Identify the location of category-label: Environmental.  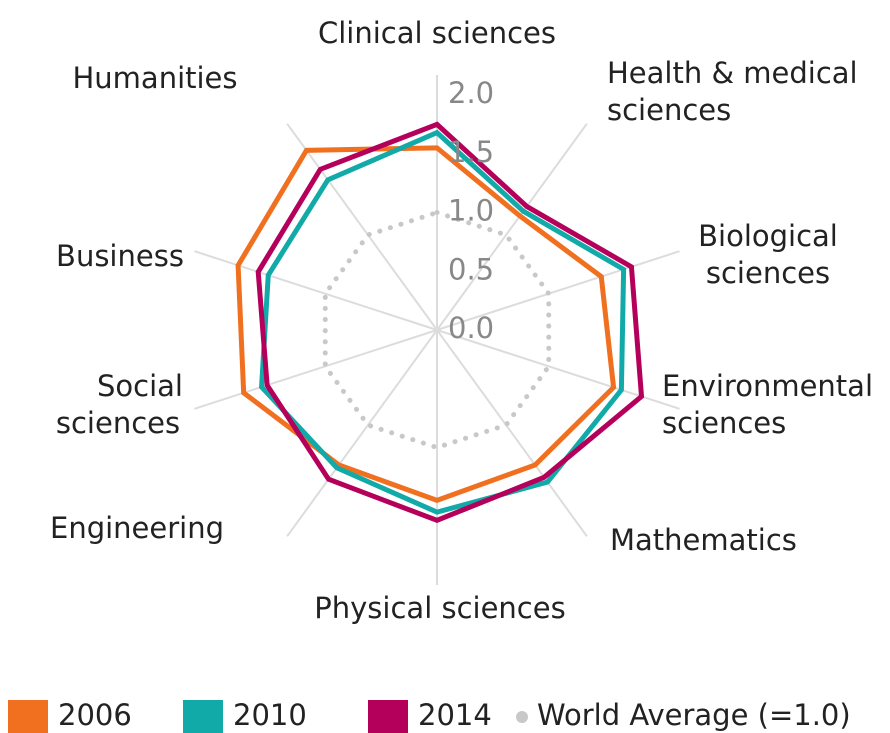
(767, 386).